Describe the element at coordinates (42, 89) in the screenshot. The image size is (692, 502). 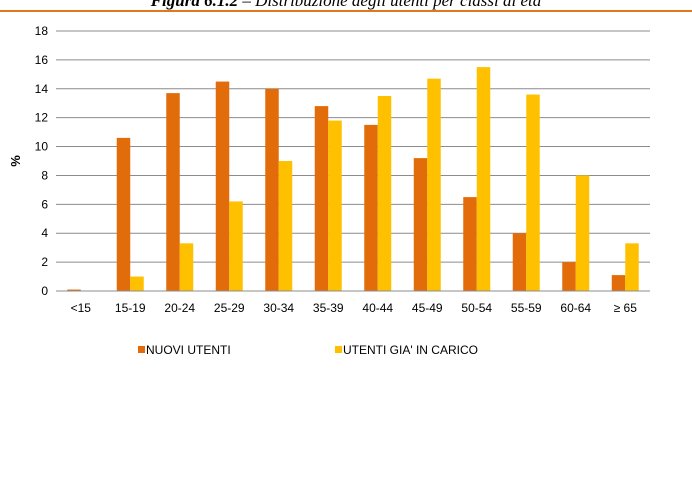
I see `y-tick-label: 14` at that location.